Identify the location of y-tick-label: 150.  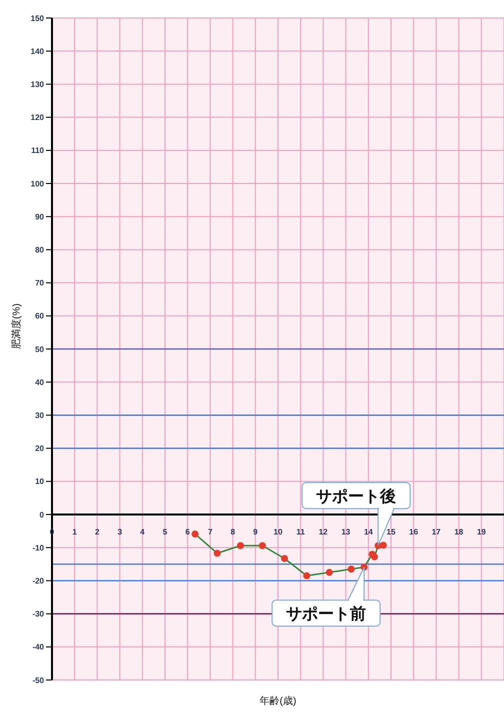
(37, 18).